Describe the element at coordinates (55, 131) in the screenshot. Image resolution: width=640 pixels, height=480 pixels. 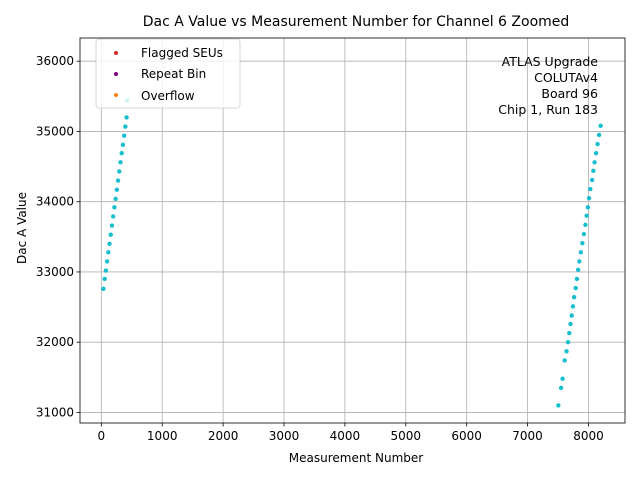
I see `y-tick-label: 35000` at that location.